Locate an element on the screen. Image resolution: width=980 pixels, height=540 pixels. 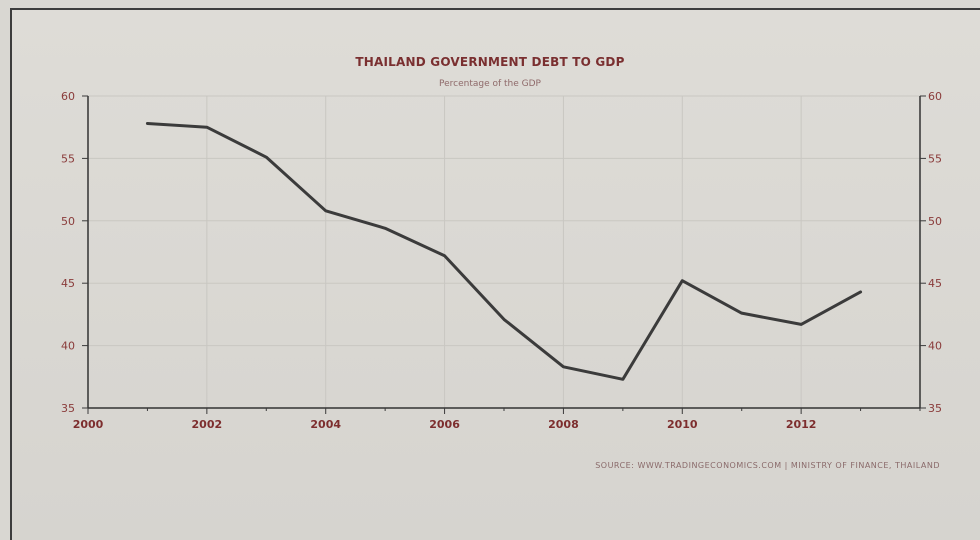
y-axis-right-ticks: 35 40 45 50 55 60 is located at coordinates (931, 252).